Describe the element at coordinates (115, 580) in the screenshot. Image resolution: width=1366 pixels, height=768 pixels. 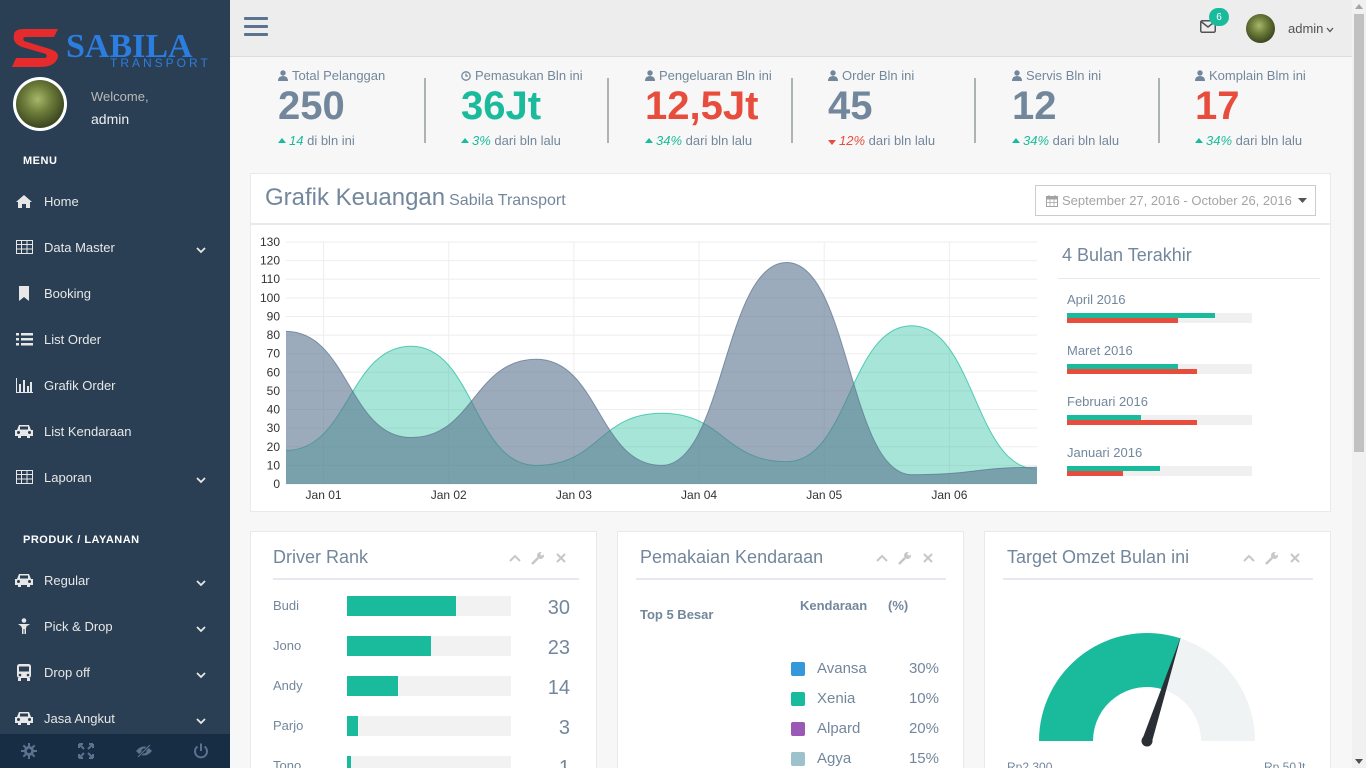
I see `nav-item-regular: Regular` at that location.